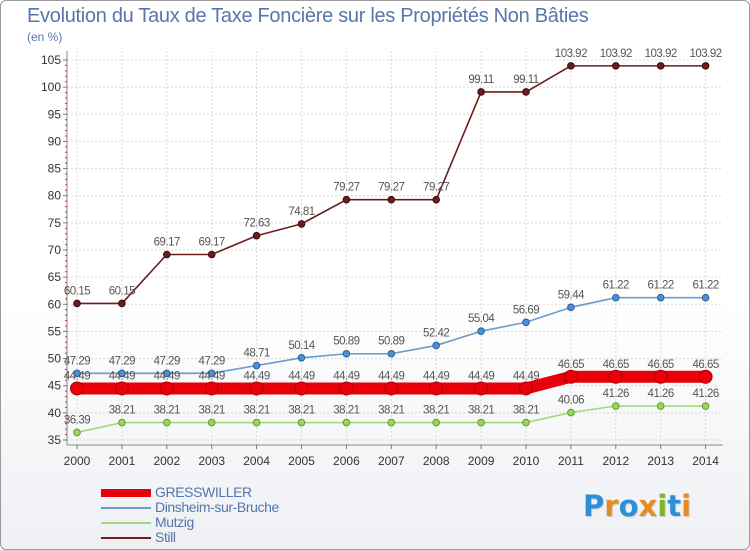 The height and width of the screenshot is (550, 750). What do you see at coordinates (571, 461) in the screenshot?
I see `x-tick-label: 2011` at bounding box center [571, 461].